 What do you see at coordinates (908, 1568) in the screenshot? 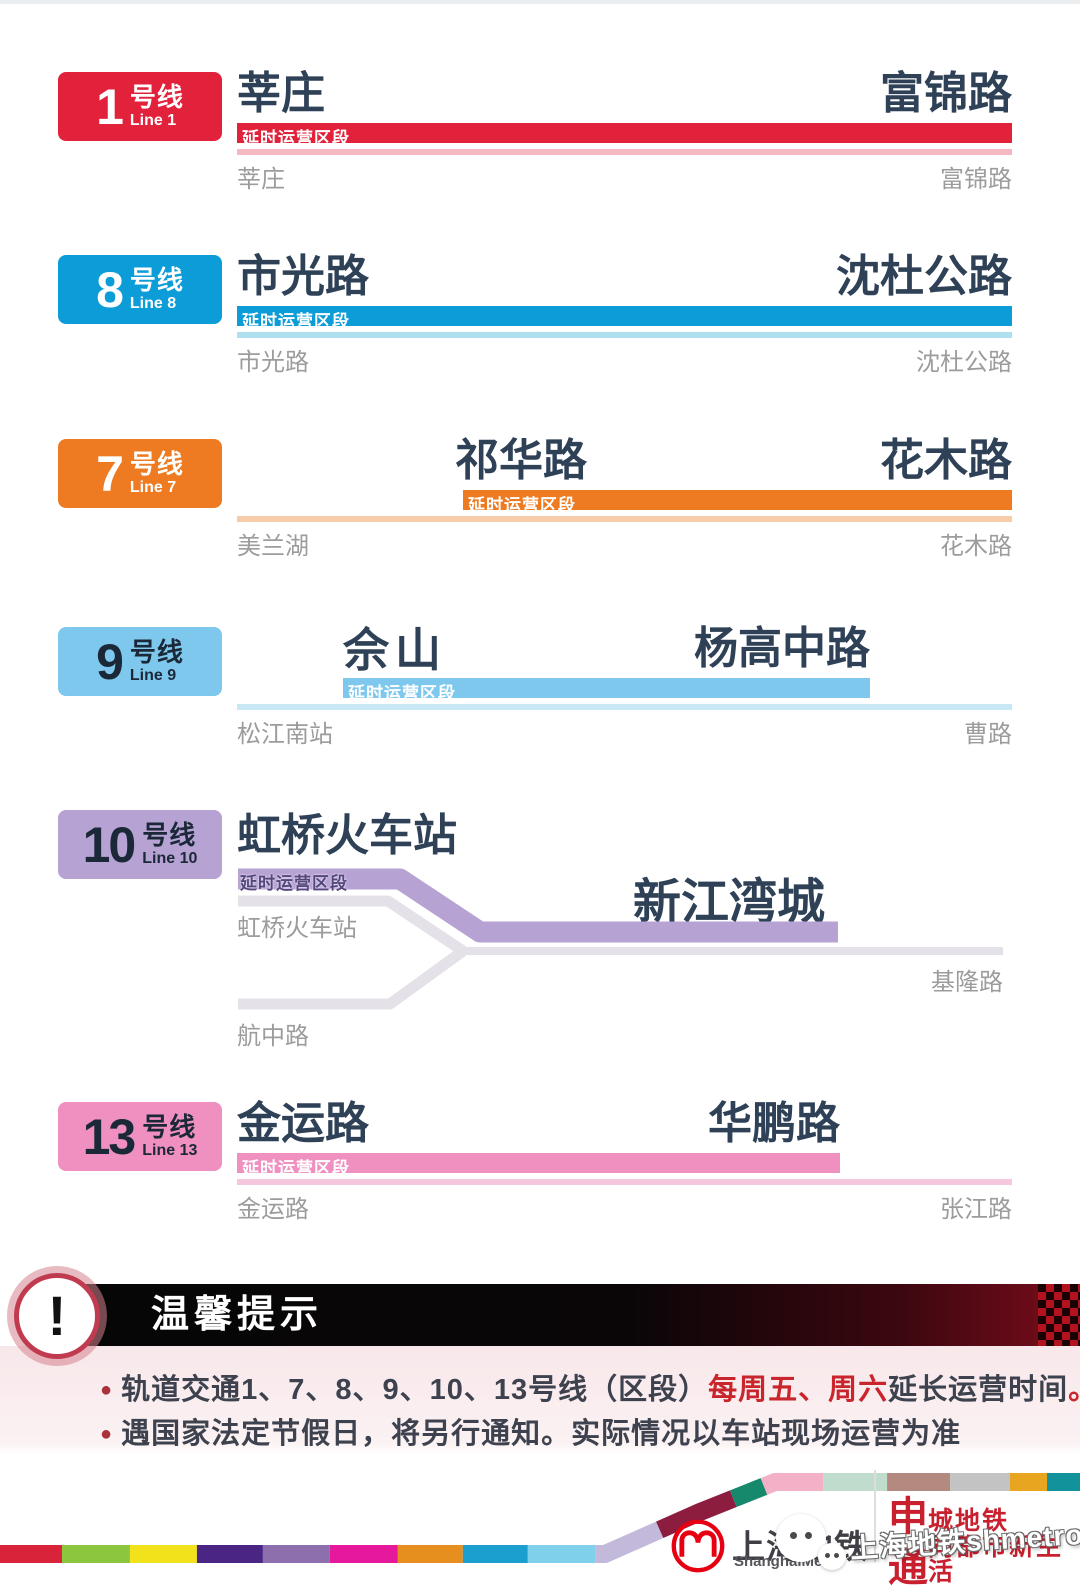
I see `slogan-big-char: 通` at bounding box center [908, 1568].